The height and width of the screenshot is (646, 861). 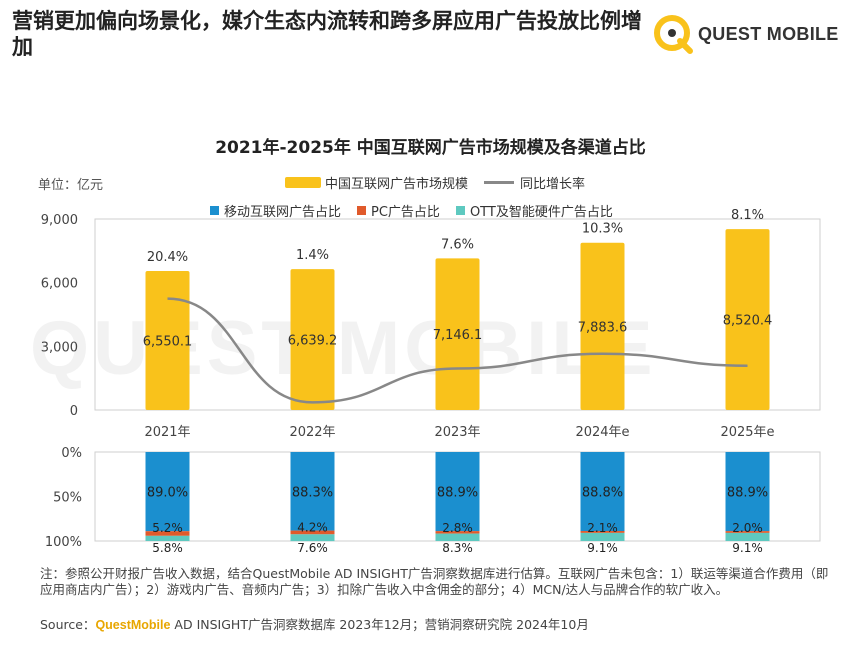 What do you see at coordinates (602, 528) in the screenshot?
I see `pc-share-label: 2.1%` at bounding box center [602, 528].